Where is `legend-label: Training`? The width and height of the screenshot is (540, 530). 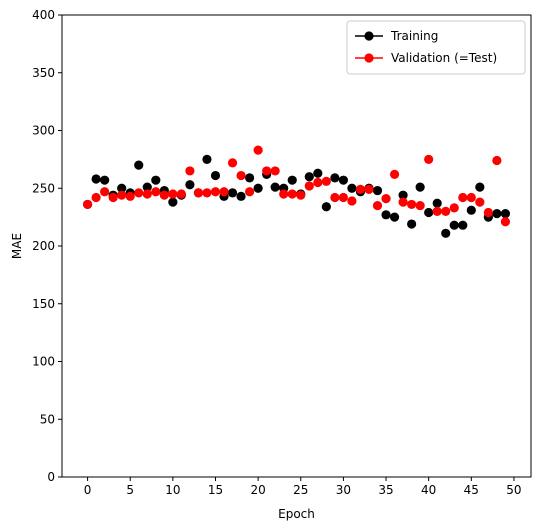
legend-label: Training is located at coordinates (414, 36).